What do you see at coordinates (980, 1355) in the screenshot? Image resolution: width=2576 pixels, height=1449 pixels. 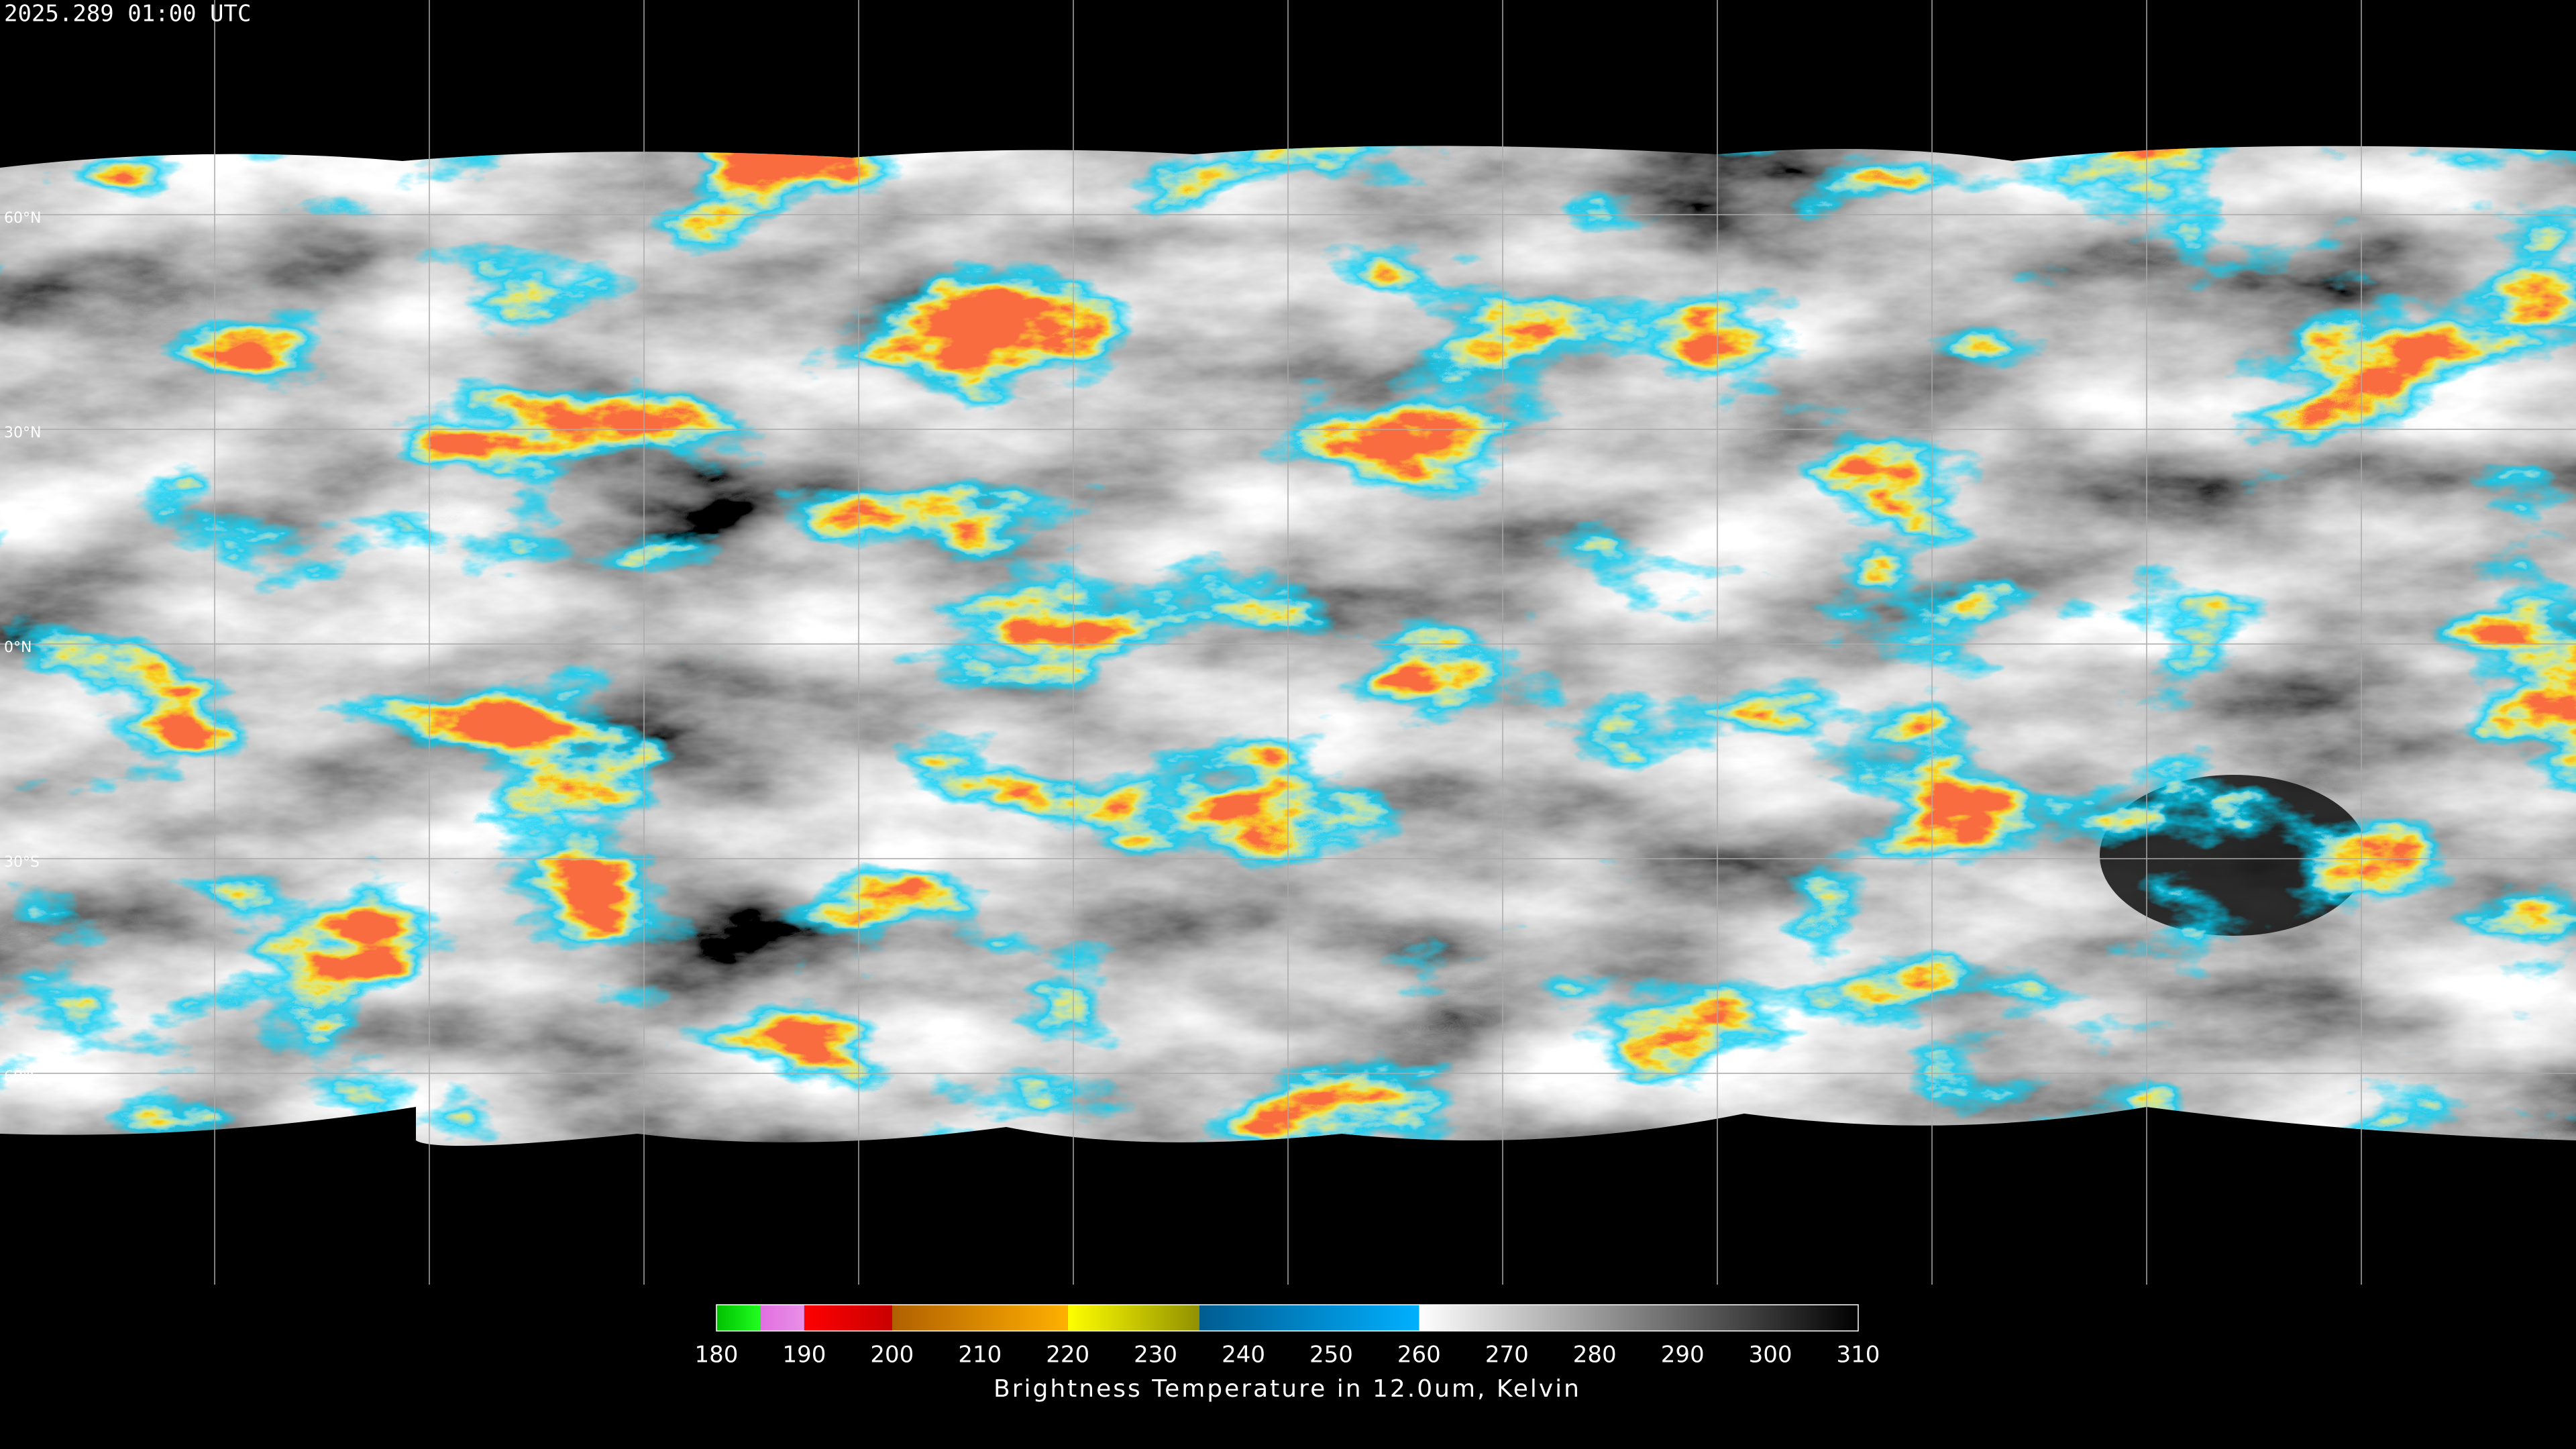 I see `colorbar-tick-label: 210` at bounding box center [980, 1355].